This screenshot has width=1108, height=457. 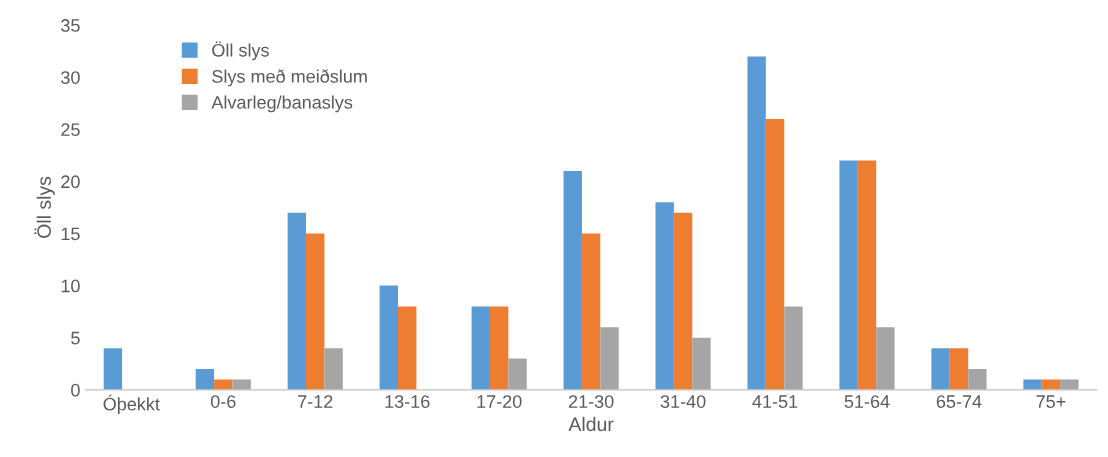 What do you see at coordinates (70, 182) in the screenshot?
I see `y-tick-label: 20` at bounding box center [70, 182].